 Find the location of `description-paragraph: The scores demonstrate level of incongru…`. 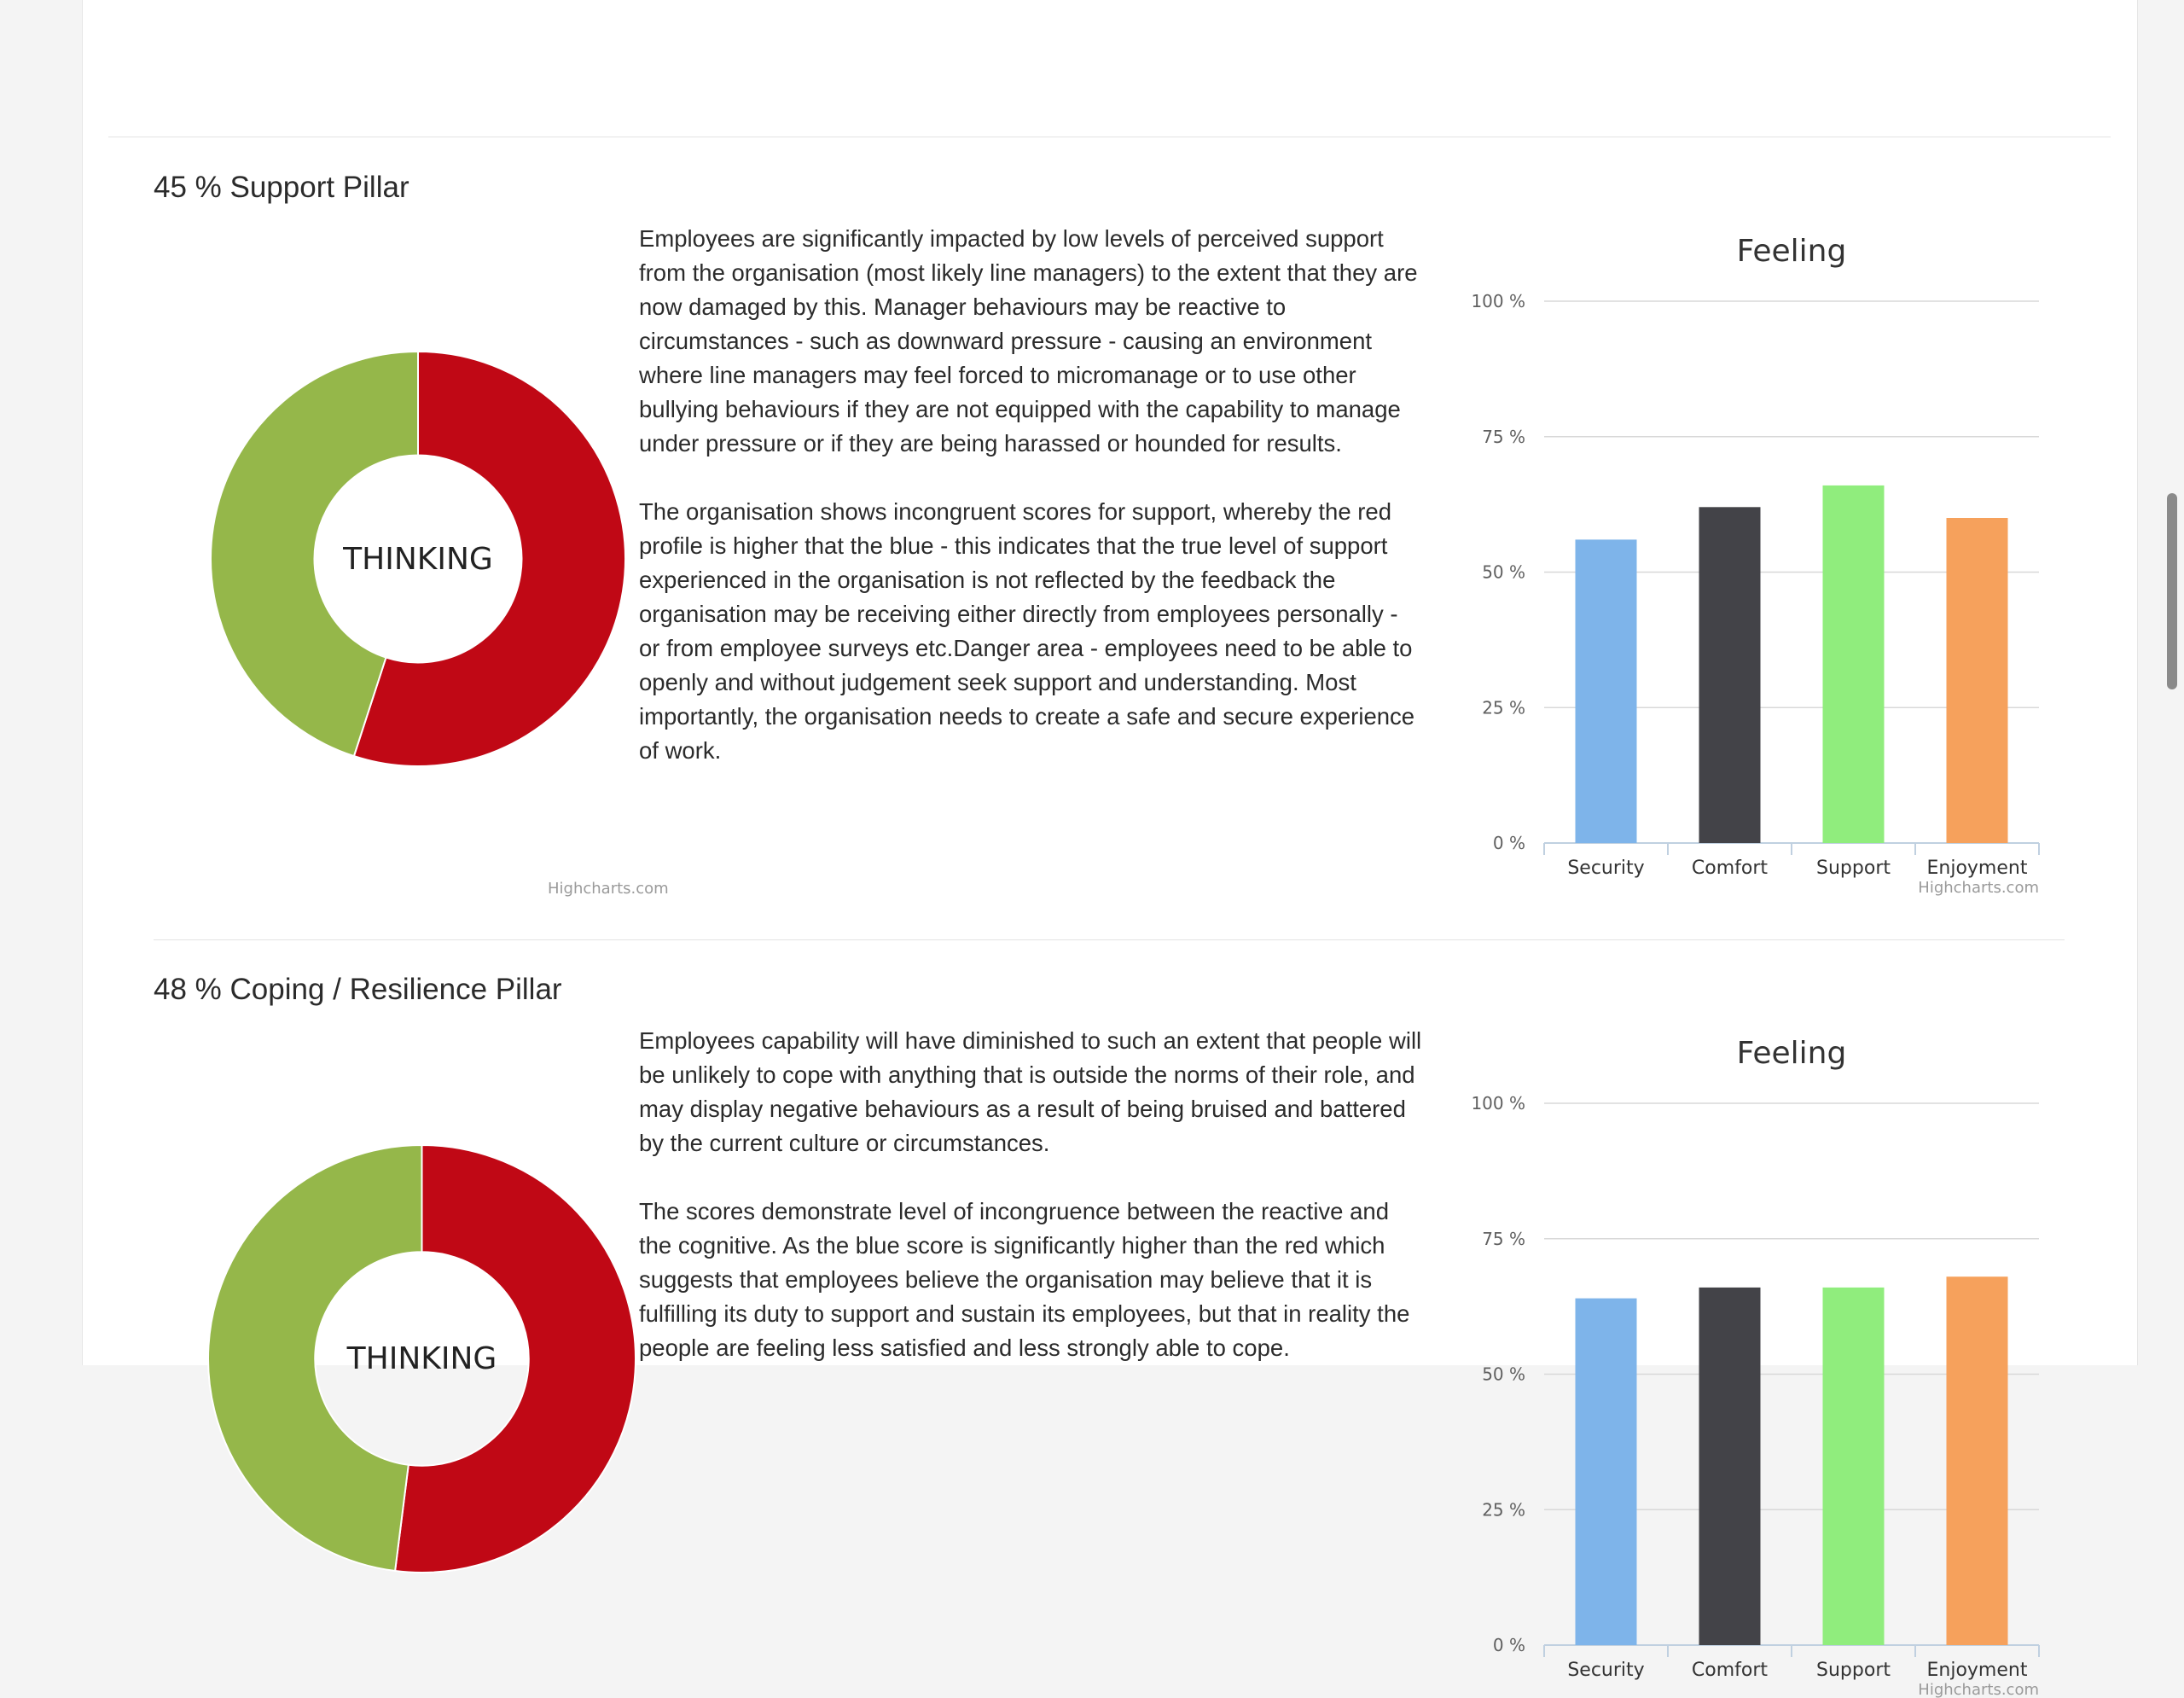

description-paragraph: The scores demonstrate level of incongru… is located at coordinates (1025, 1279).